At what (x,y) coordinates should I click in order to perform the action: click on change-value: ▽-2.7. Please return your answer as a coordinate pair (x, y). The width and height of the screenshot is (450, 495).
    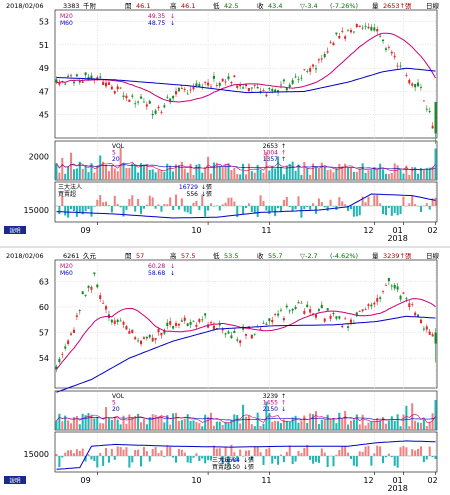
    Looking at the image, I should click on (309, 256).